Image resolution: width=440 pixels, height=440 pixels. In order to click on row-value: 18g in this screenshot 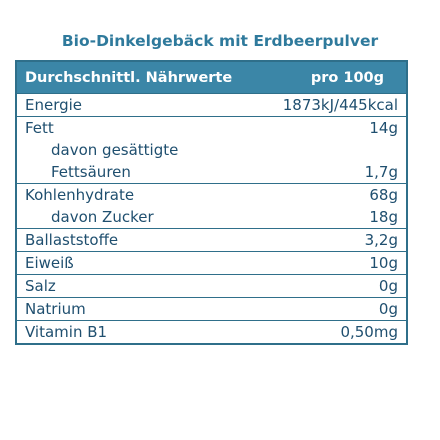, I will do `click(383, 217)`.